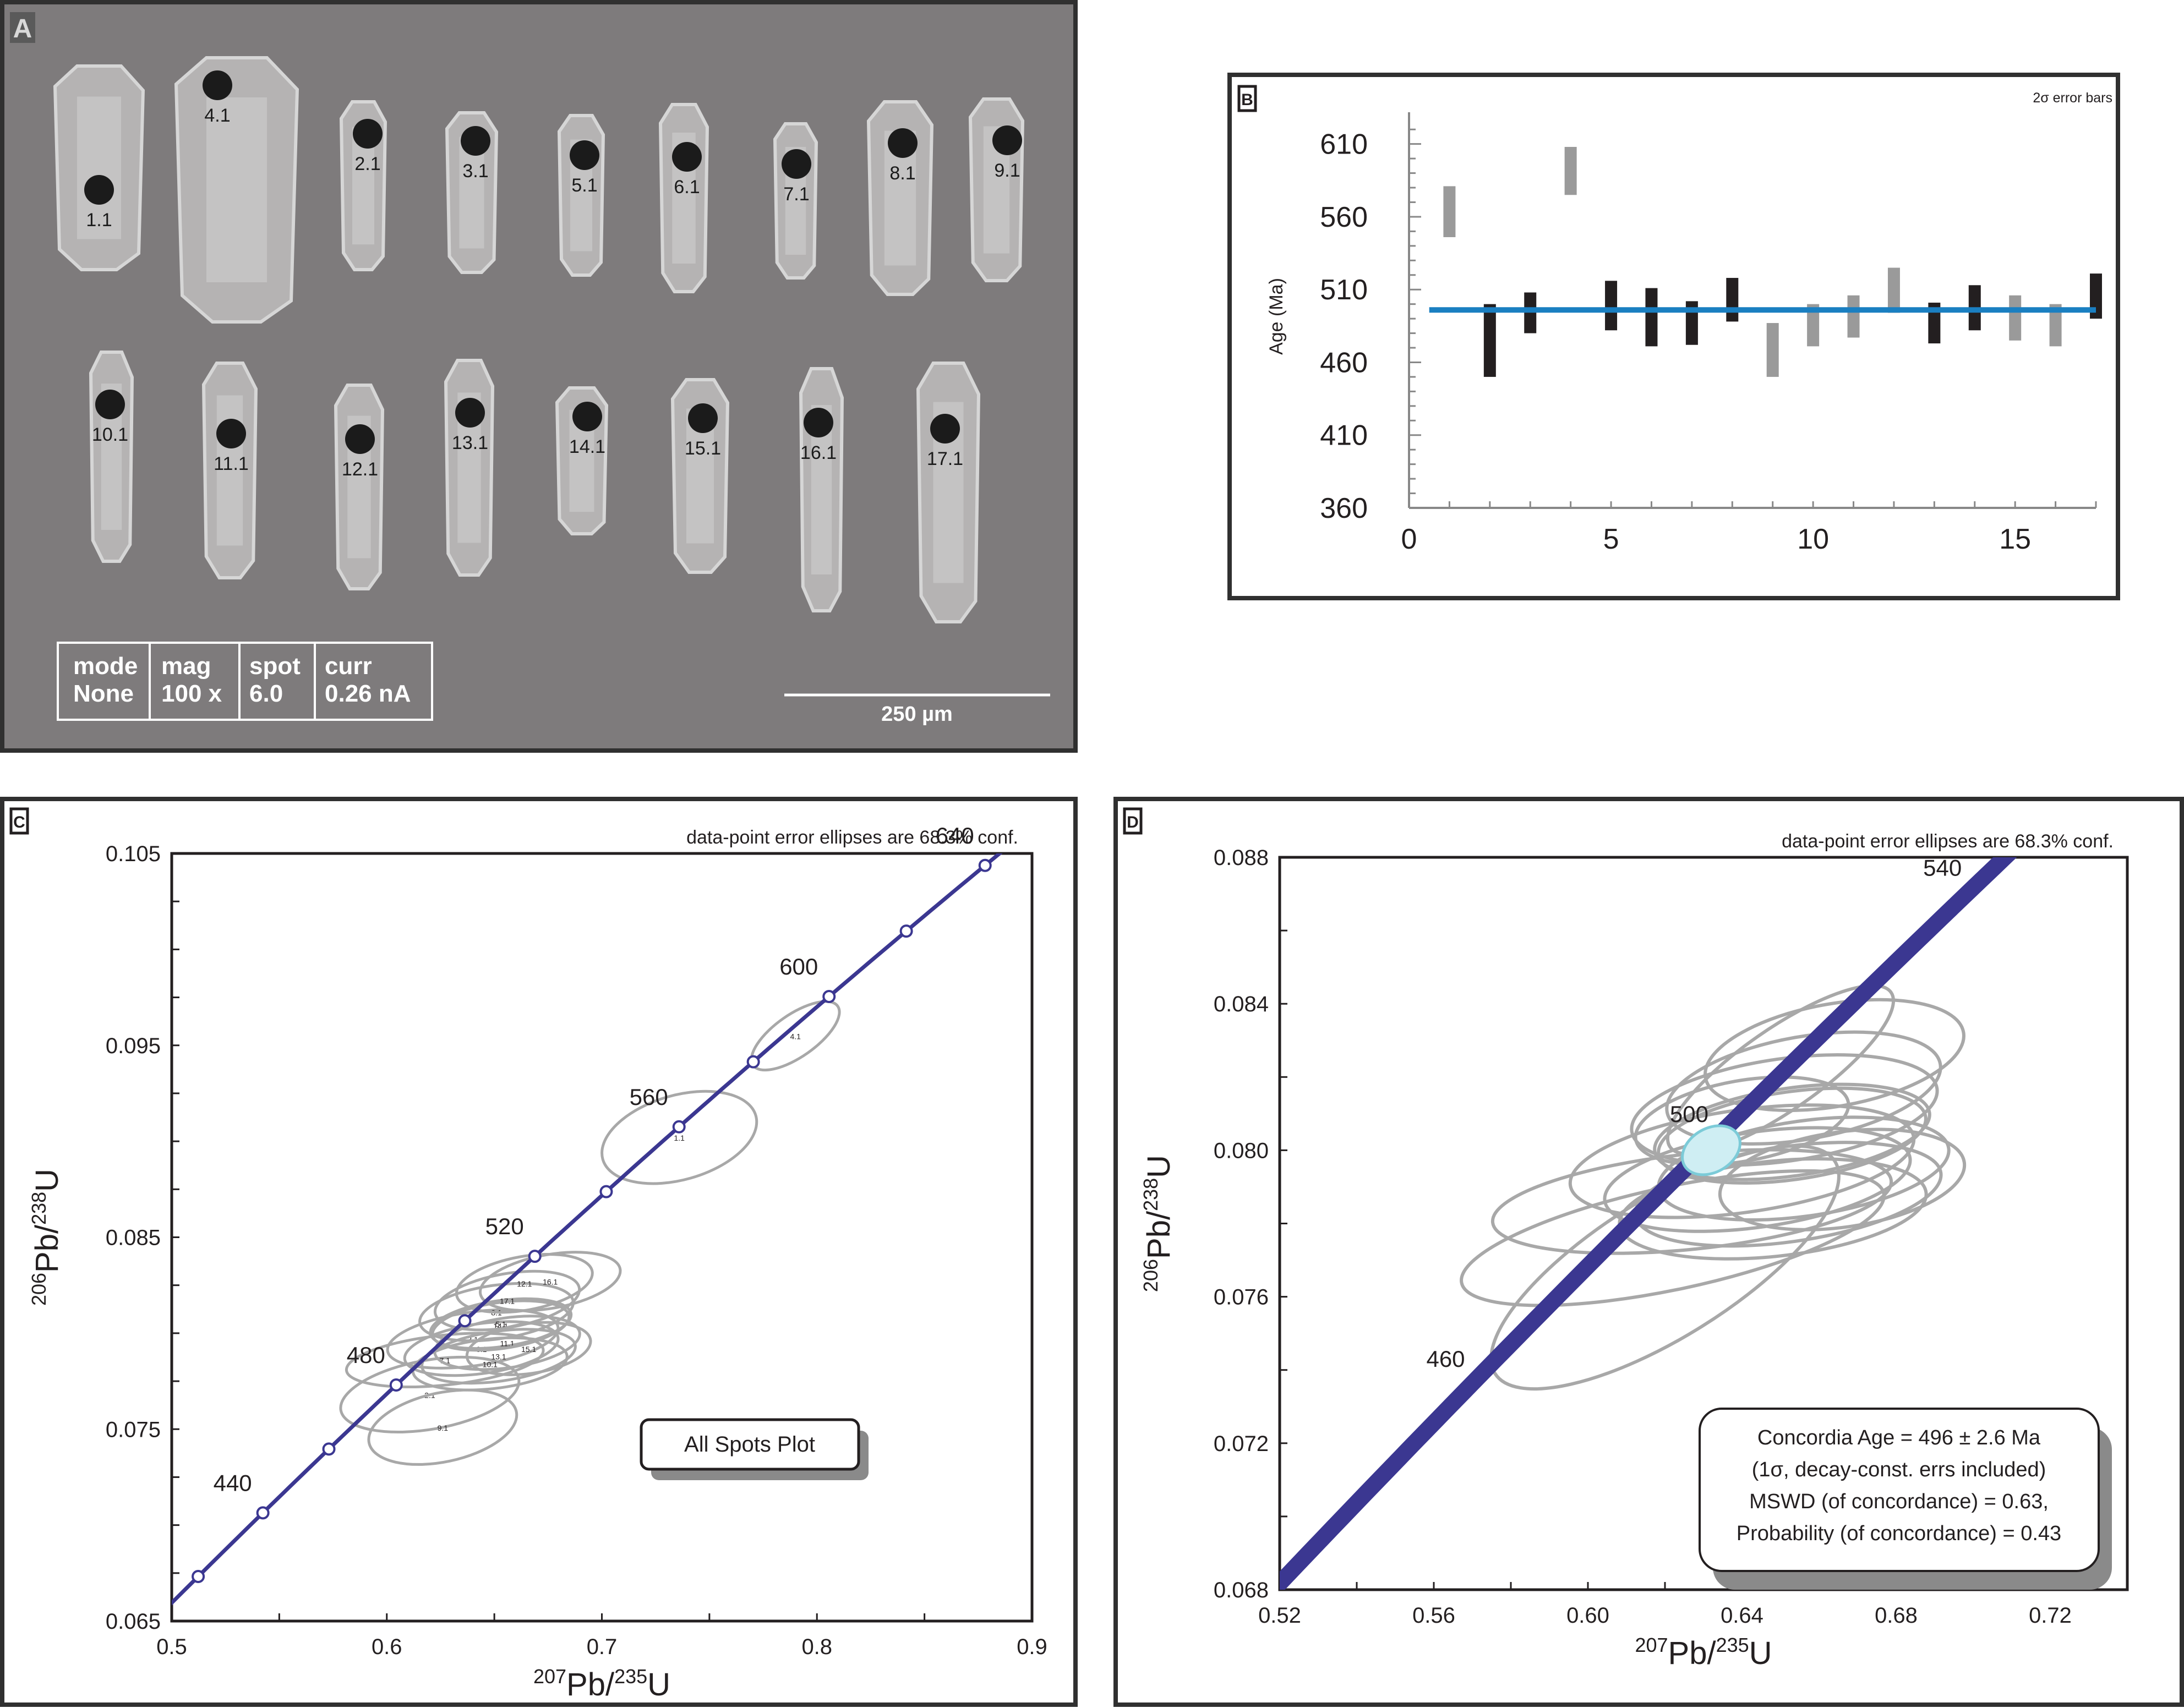  Describe the element at coordinates (133, 1622) in the screenshot. I see `y-tick-label: 0.065` at that location.